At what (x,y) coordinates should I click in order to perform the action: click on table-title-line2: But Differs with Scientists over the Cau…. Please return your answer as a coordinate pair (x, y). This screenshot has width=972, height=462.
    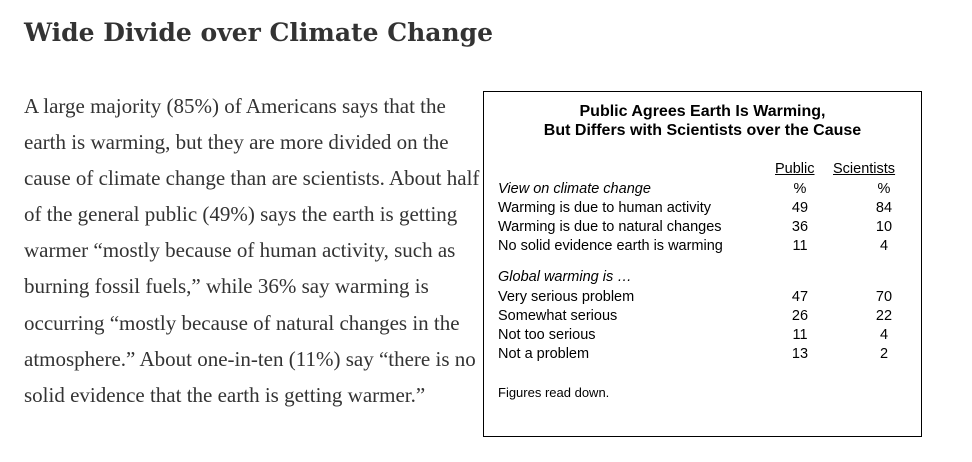
    Looking at the image, I should click on (702, 130).